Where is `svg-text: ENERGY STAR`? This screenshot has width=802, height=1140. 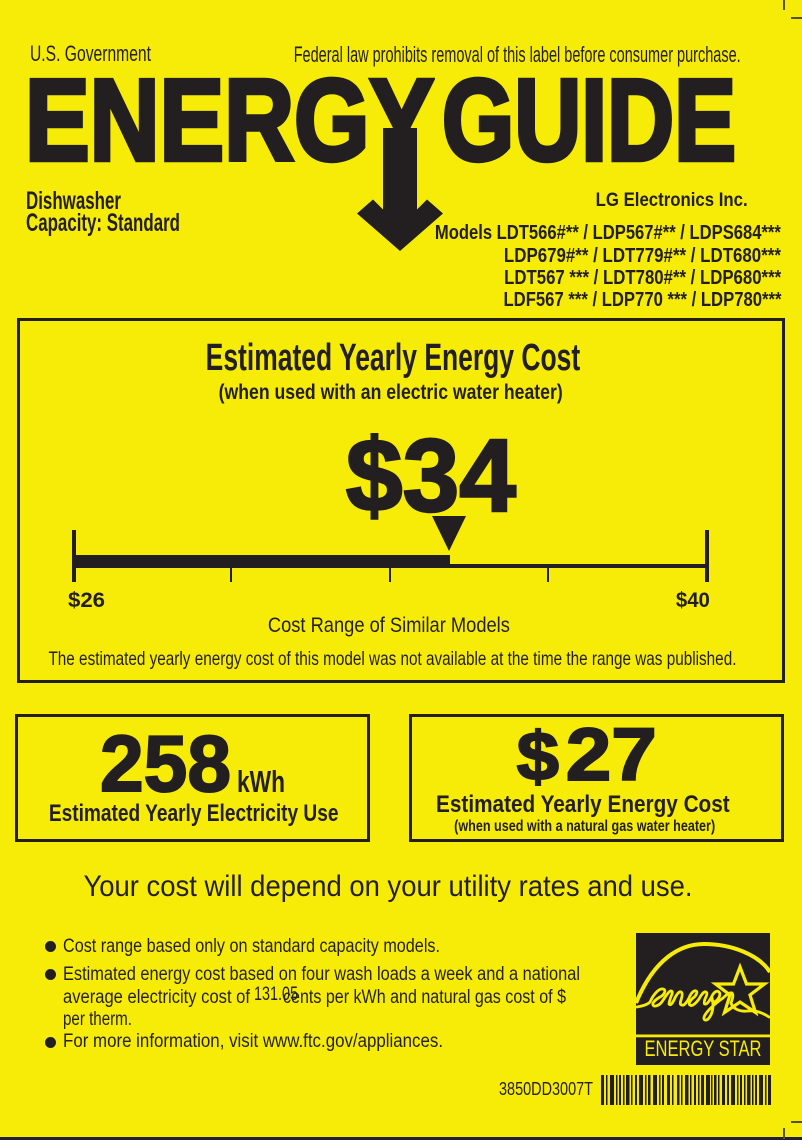 svg-text: ENERGY STAR is located at coordinates (703, 1048).